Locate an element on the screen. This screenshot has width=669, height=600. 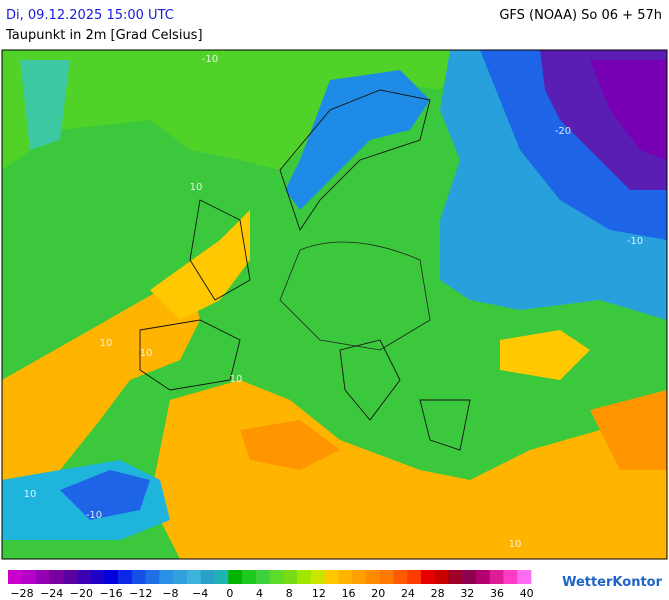
colorbar-label: −12 is located at coordinates (140, 593).